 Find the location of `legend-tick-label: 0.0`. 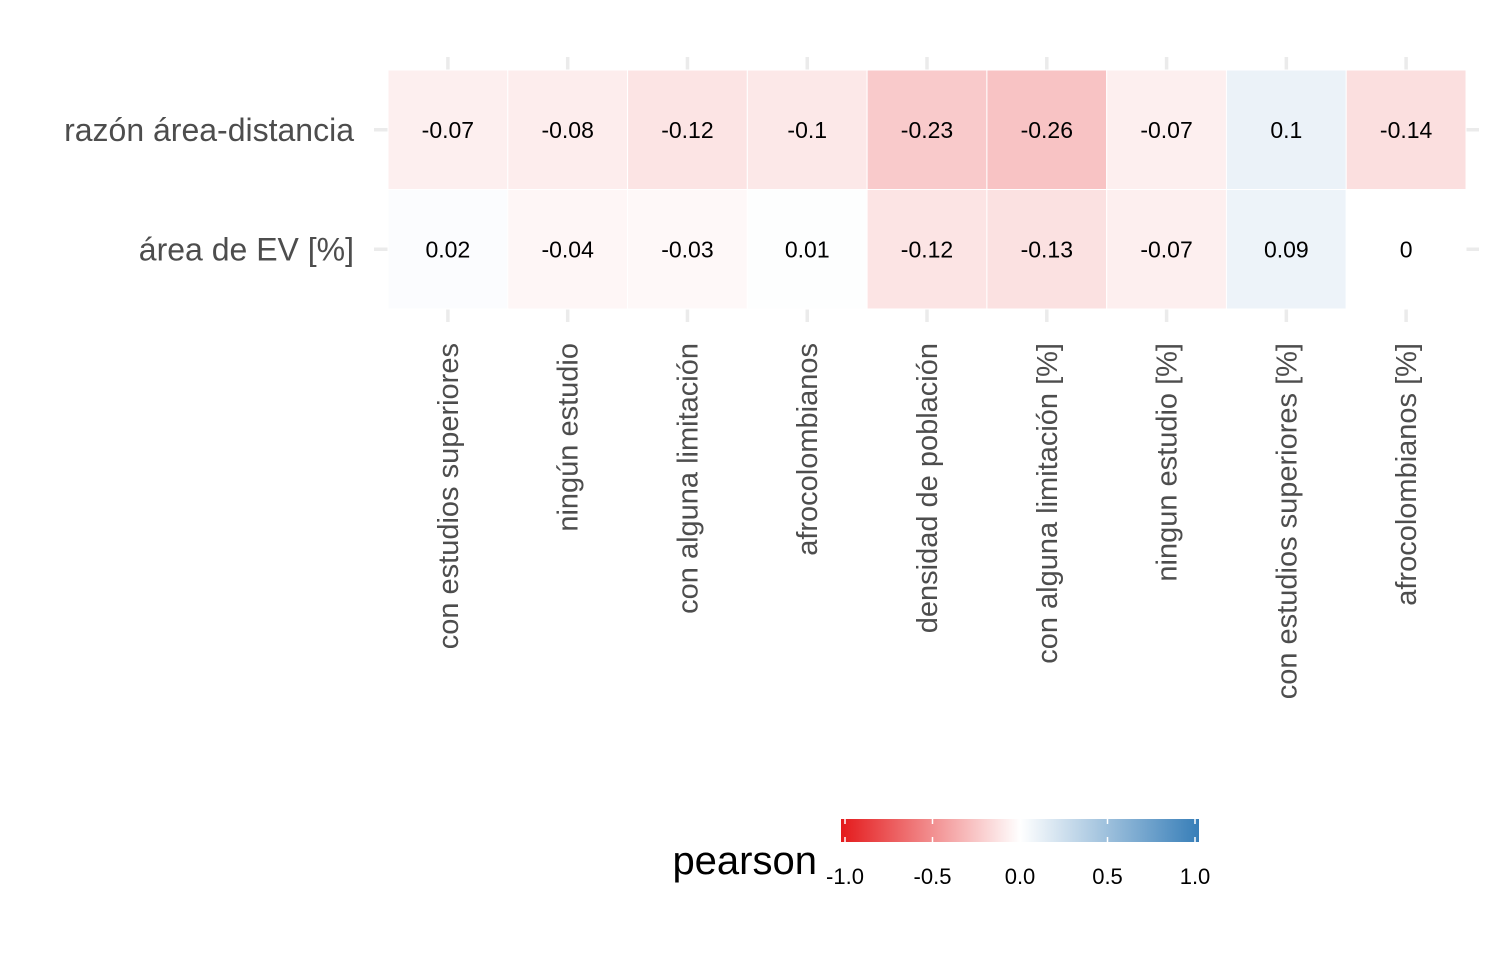

legend-tick-label: 0.0 is located at coordinates (1020, 876).